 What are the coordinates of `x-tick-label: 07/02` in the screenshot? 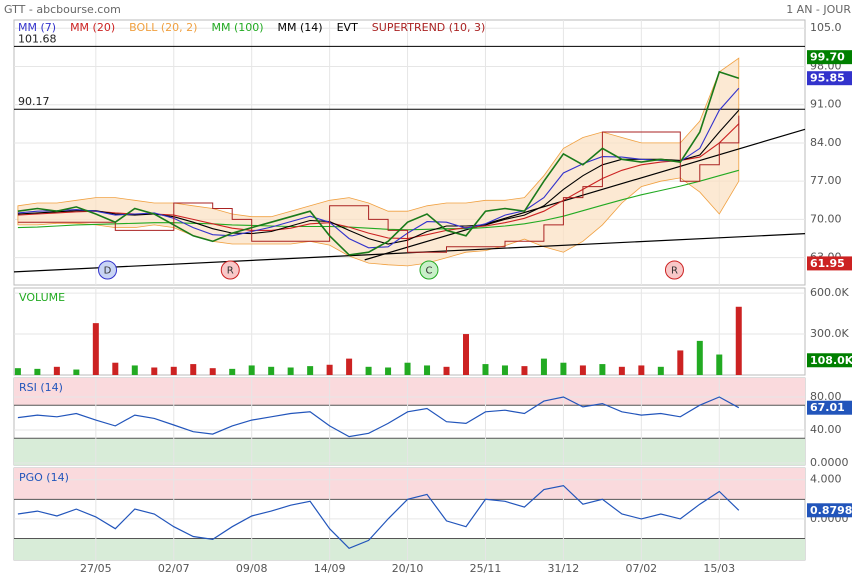 It's located at (641, 568).